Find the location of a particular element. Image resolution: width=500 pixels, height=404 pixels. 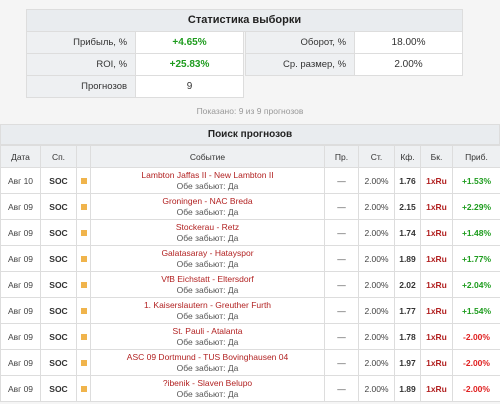

event-link: St. Pauli - Atalanta is located at coordinates (207, 330).